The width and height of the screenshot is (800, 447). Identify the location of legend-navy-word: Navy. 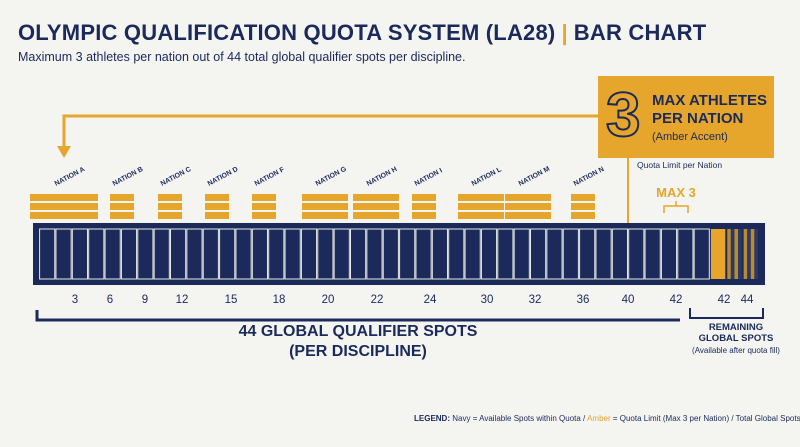
(461, 418).